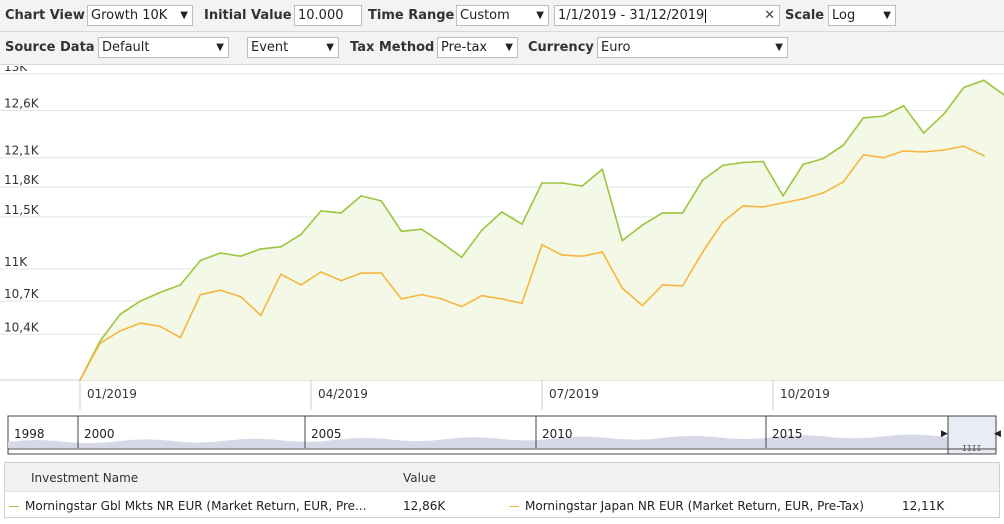 The image size is (1004, 524). What do you see at coordinates (85, 478) in the screenshot?
I see `legend-header-name: Investment Name` at bounding box center [85, 478].